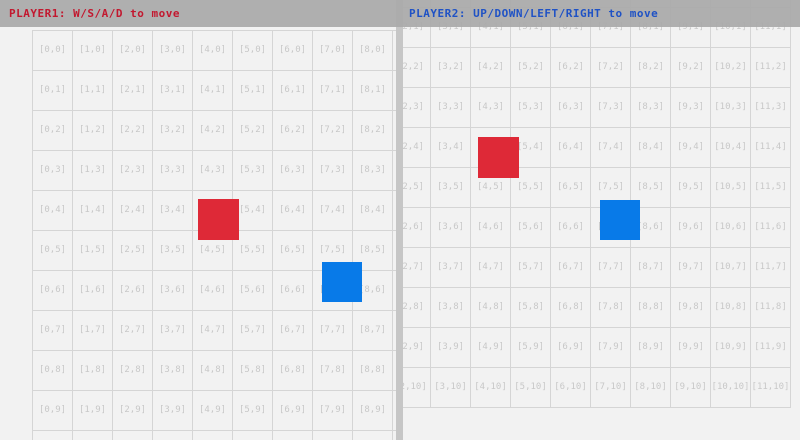 The height and width of the screenshot is (440, 800). Describe the element at coordinates (415, 108) in the screenshot. I see `grid-cell: [2,3]` at that location.